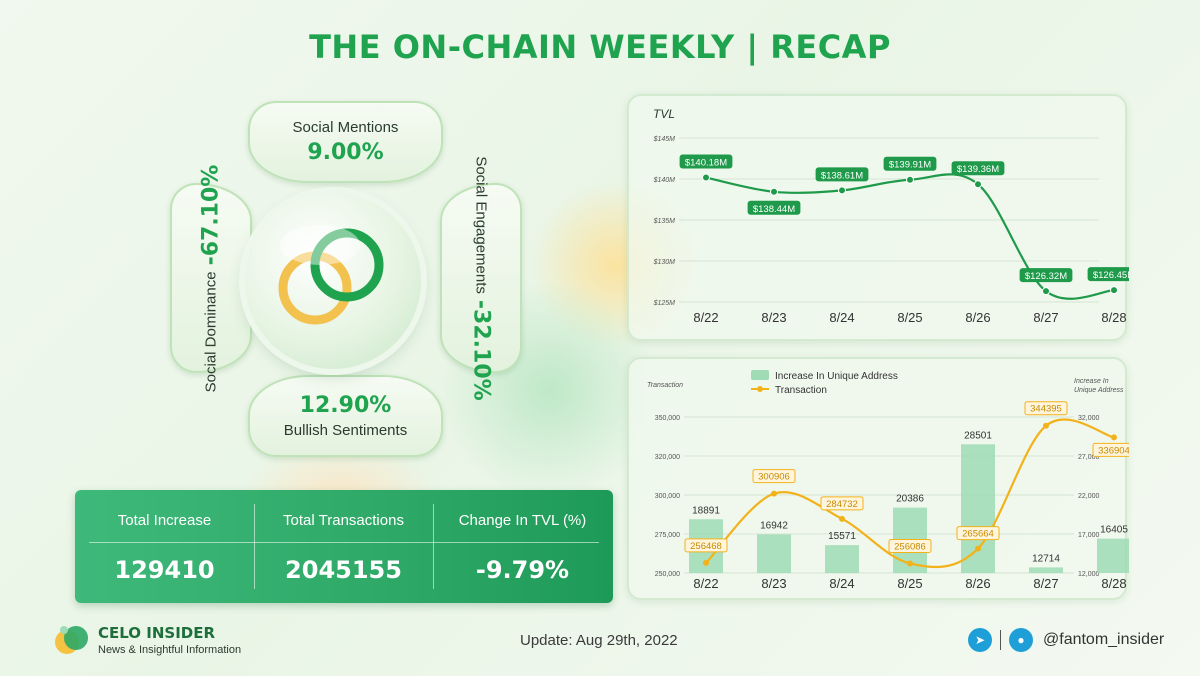  I want to click on y-tick-label-left: 320,000, so click(667, 457).